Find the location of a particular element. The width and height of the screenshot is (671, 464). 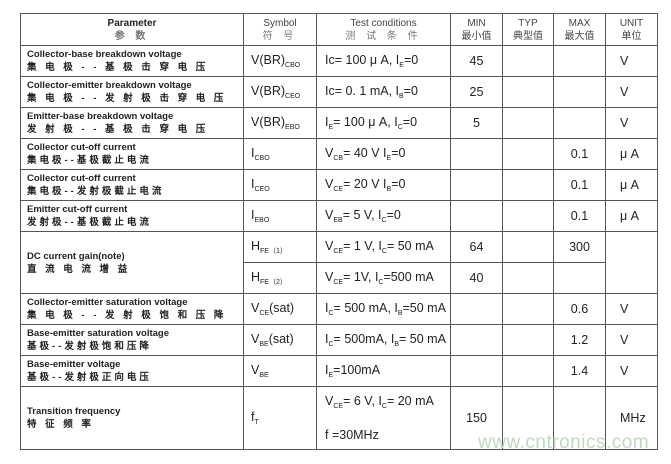

symbol-cell: VCE(sat) is located at coordinates (280, 309).